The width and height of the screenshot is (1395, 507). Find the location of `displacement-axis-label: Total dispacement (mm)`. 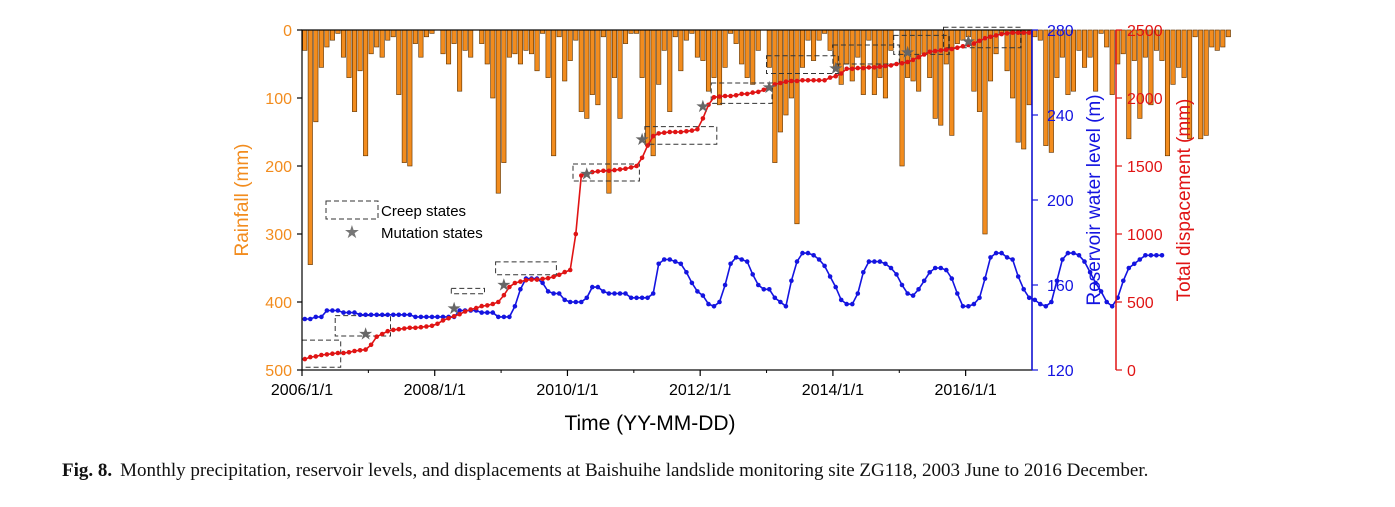

displacement-axis-label: Total dispacement (mm) is located at coordinates (1184, 200).